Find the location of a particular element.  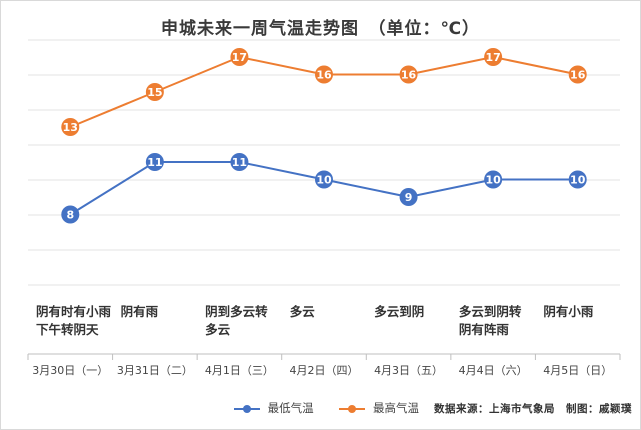

data-label: 8 is located at coordinates (70, 215).